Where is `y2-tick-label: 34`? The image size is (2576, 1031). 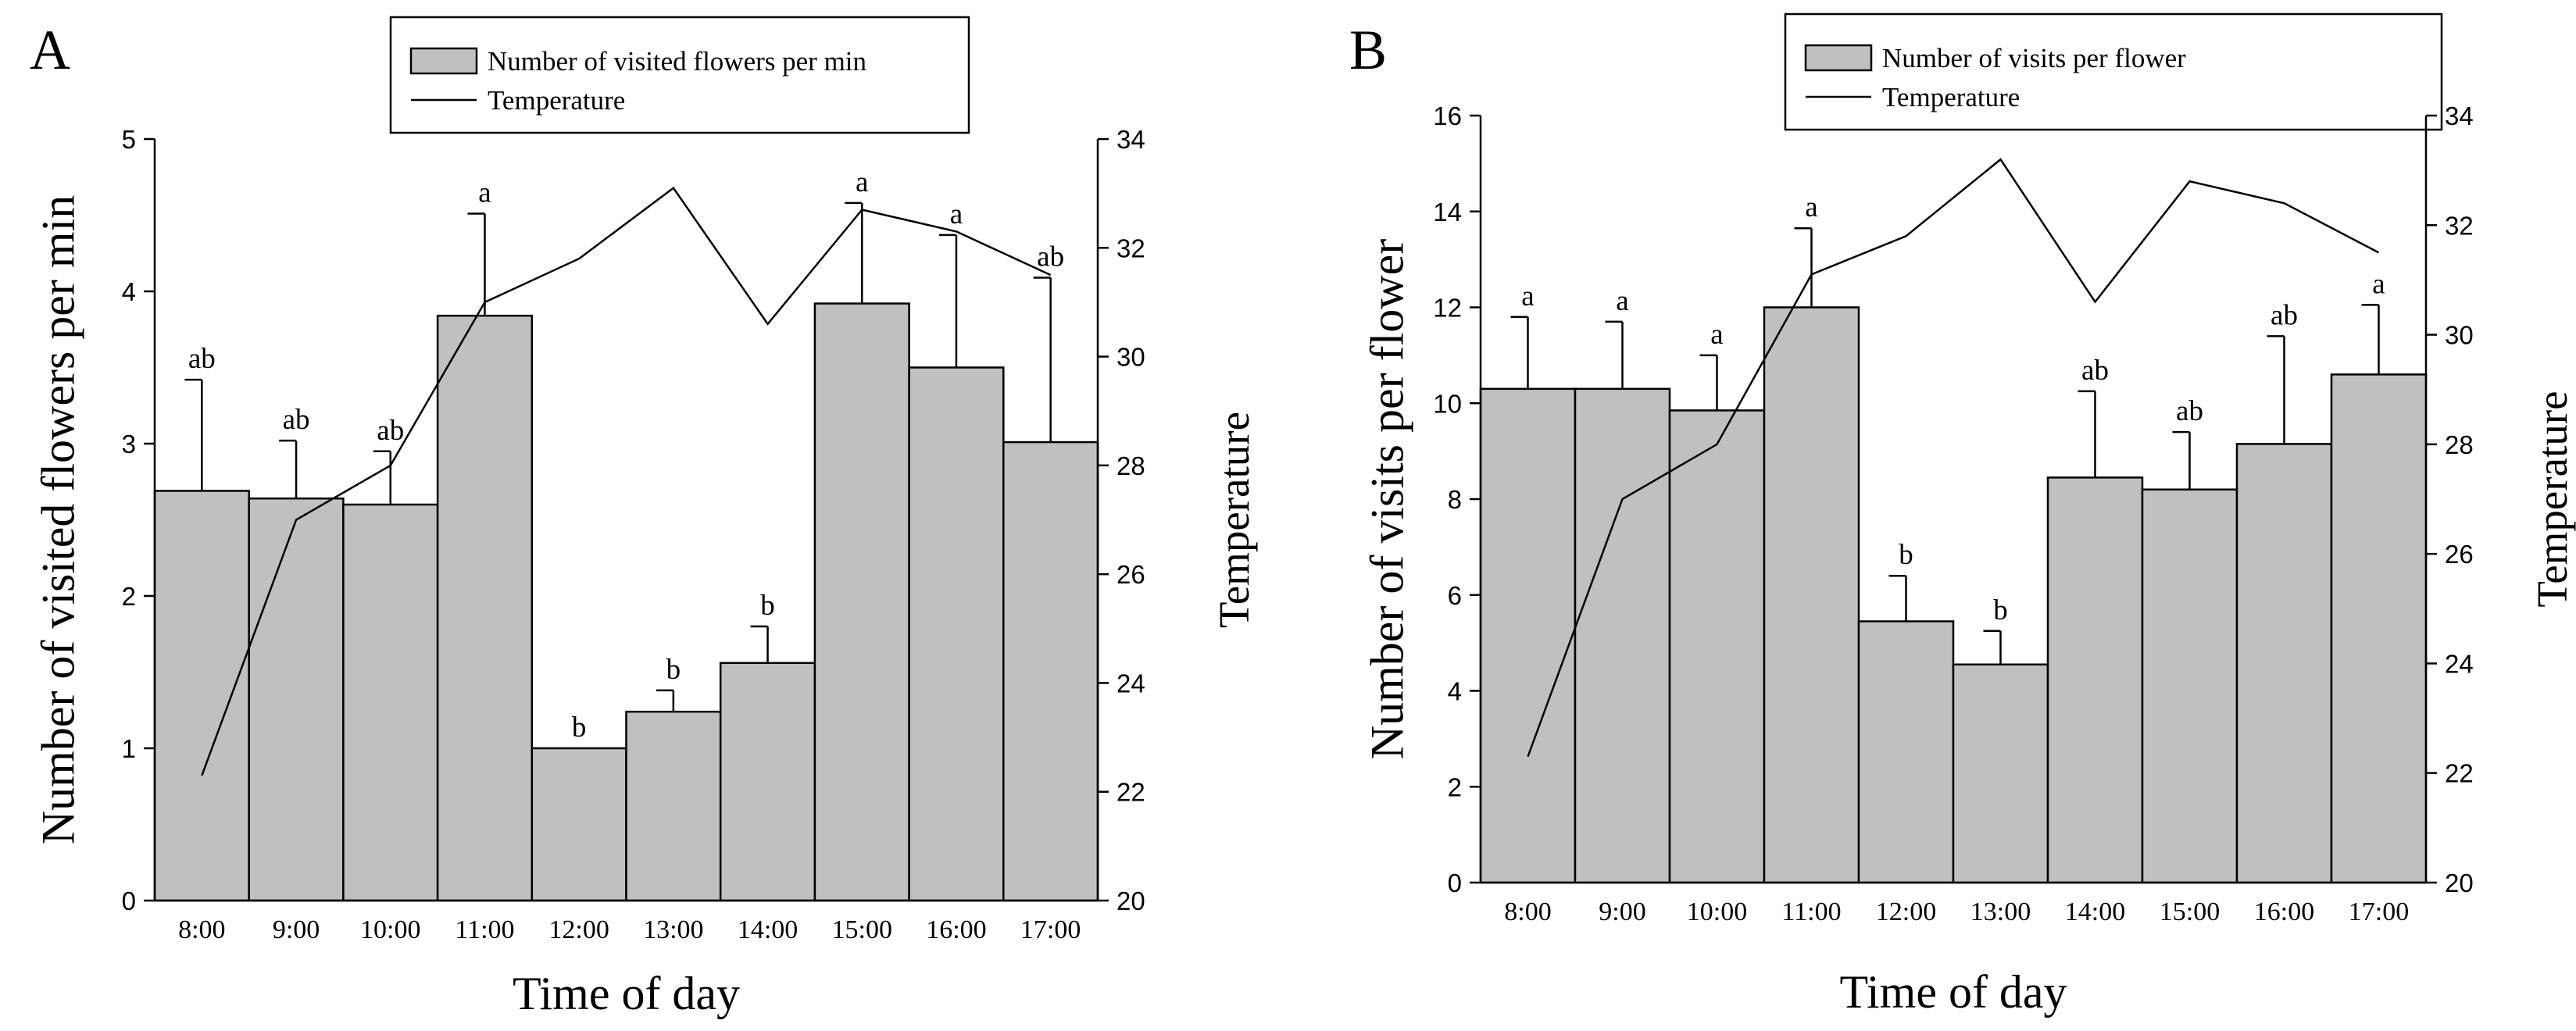
y2-tick-label: 34 is located at coordinates (2460, 116).